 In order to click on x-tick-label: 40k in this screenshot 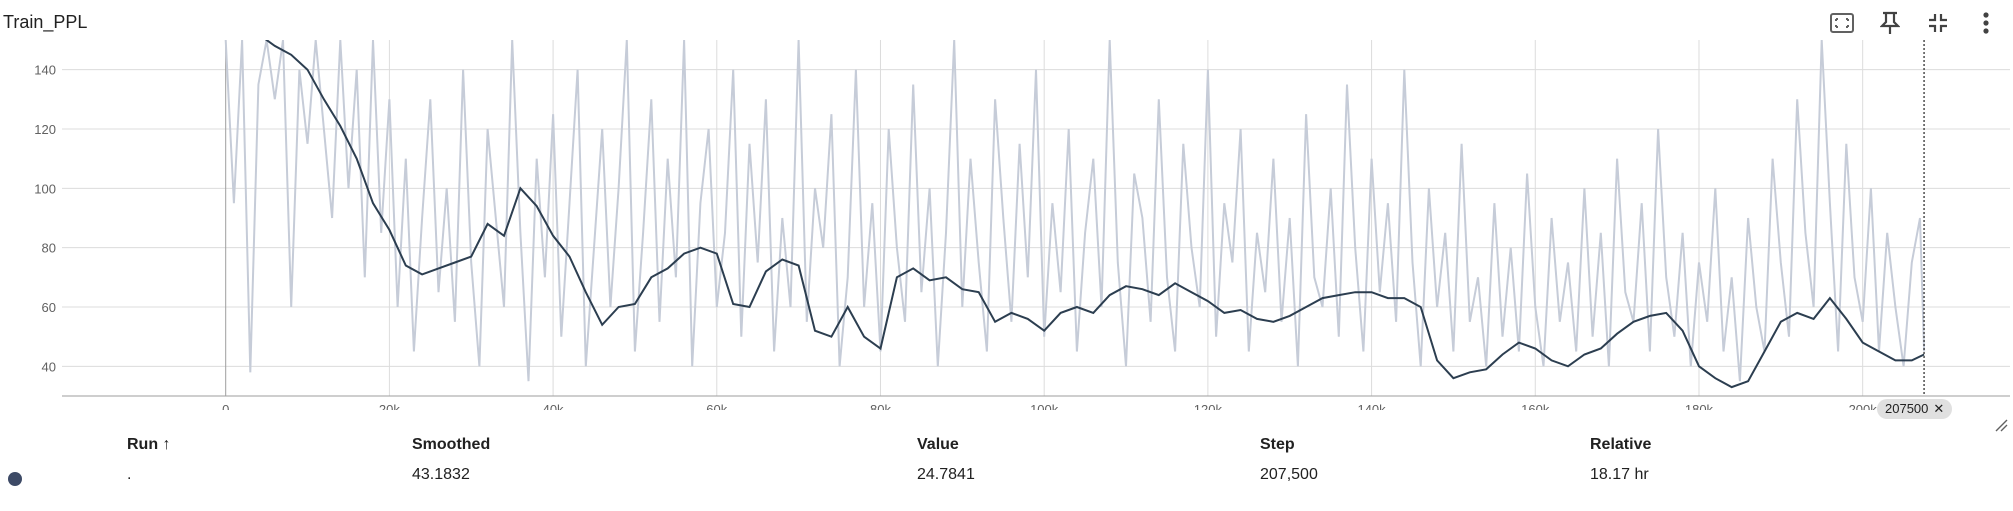, I will do `click(553, 406)`.